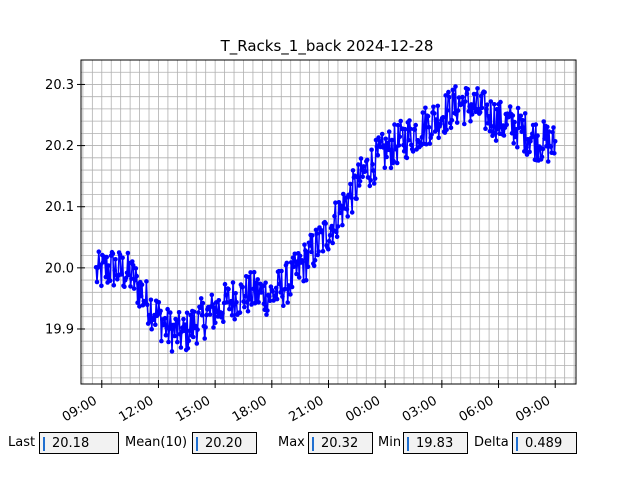 This screenshot has width=640, height=480. Describe the element at coordinates (59, 329) in the screenshot. I see `y-tick-label: 19.9` at that location.